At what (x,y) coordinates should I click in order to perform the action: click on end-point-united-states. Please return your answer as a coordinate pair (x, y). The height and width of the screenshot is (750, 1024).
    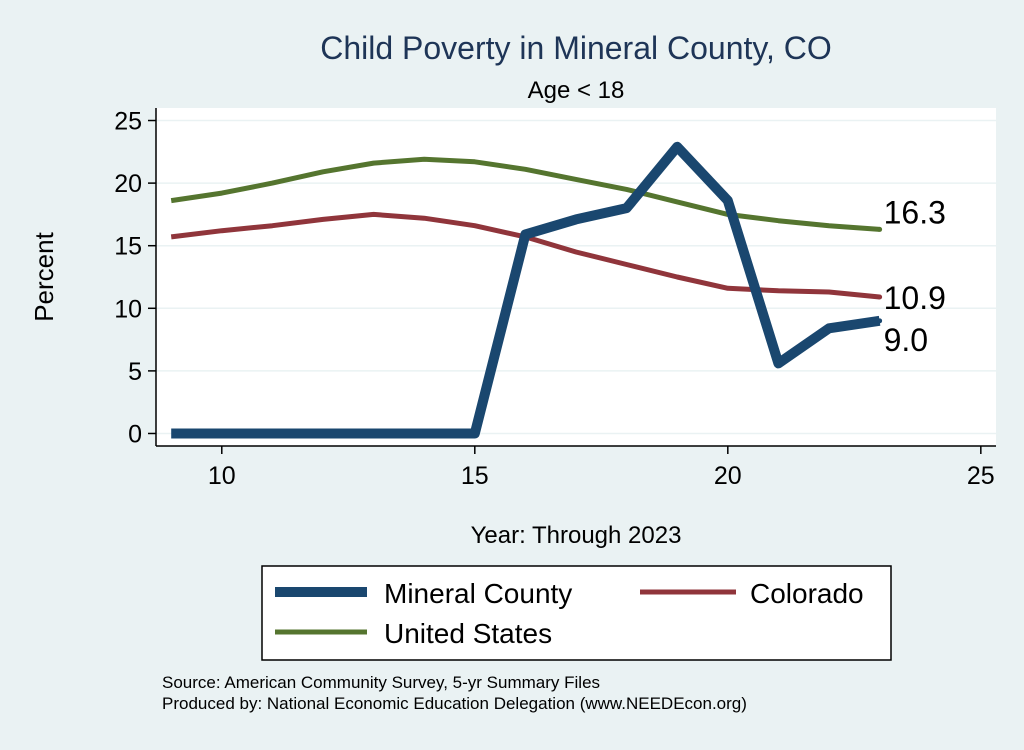
    Looking at the image, I should click on (880, 229).